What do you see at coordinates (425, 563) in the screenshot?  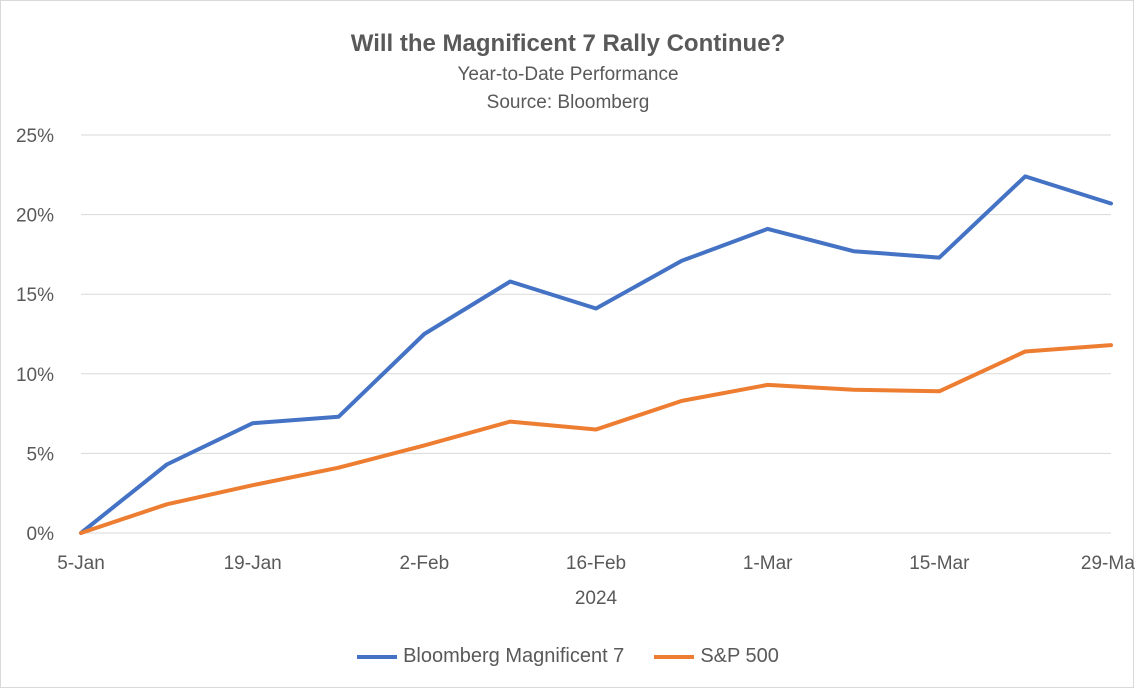 I see `x-tick-label: 2-Feb` at bounding box center [425, 563].